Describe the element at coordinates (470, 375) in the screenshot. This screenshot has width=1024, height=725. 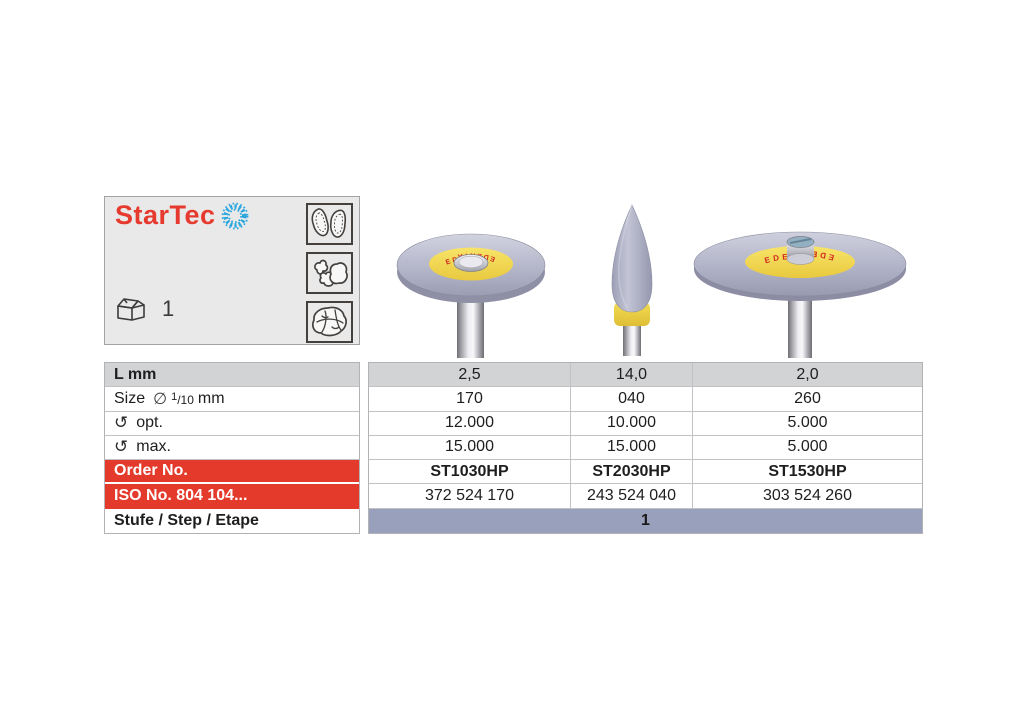
I see `value-length-col1: 2,5` at that location.